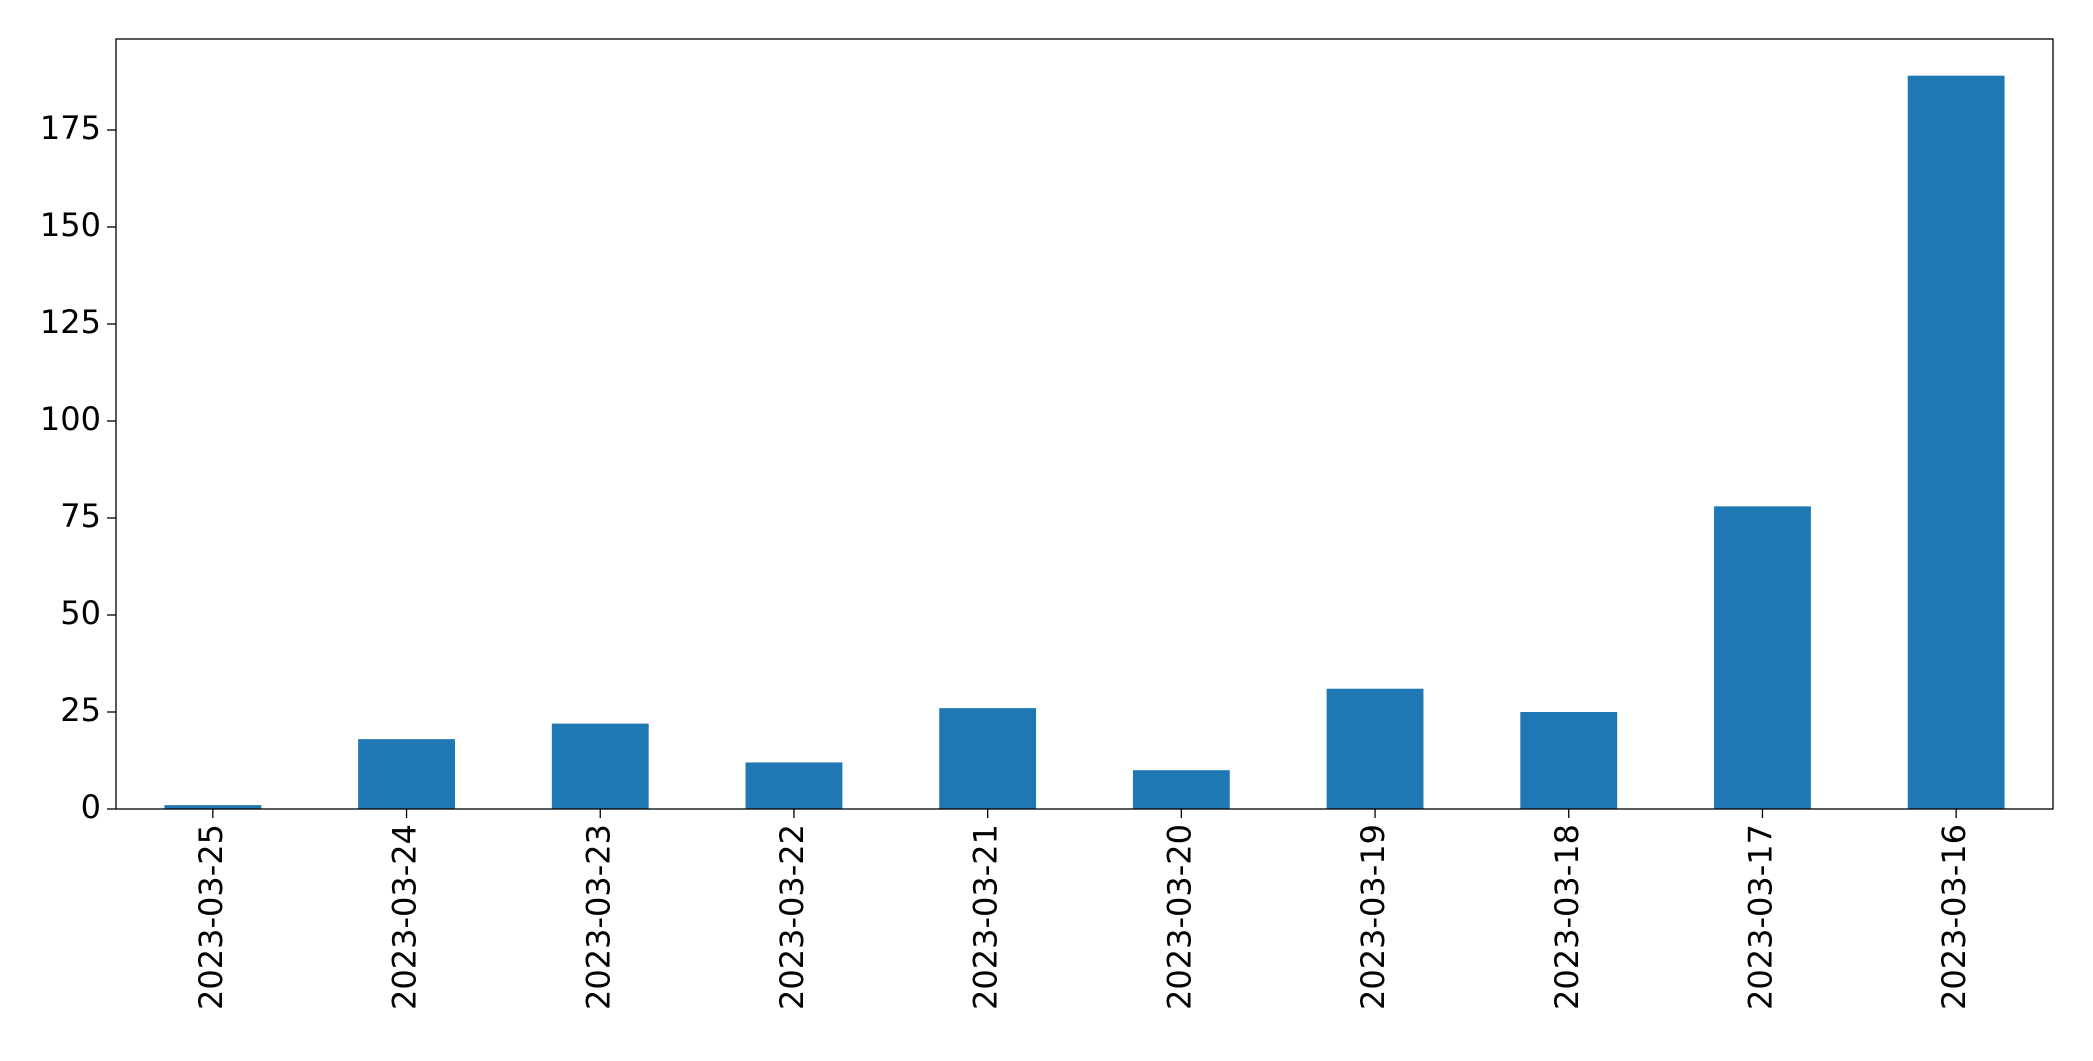 The width and height of the screenshot is (2093, 1061). What do you see at coordinates (80, 613) in the screenshot?
I see `y-tick-label: 50` at bounding box center [80, 613].